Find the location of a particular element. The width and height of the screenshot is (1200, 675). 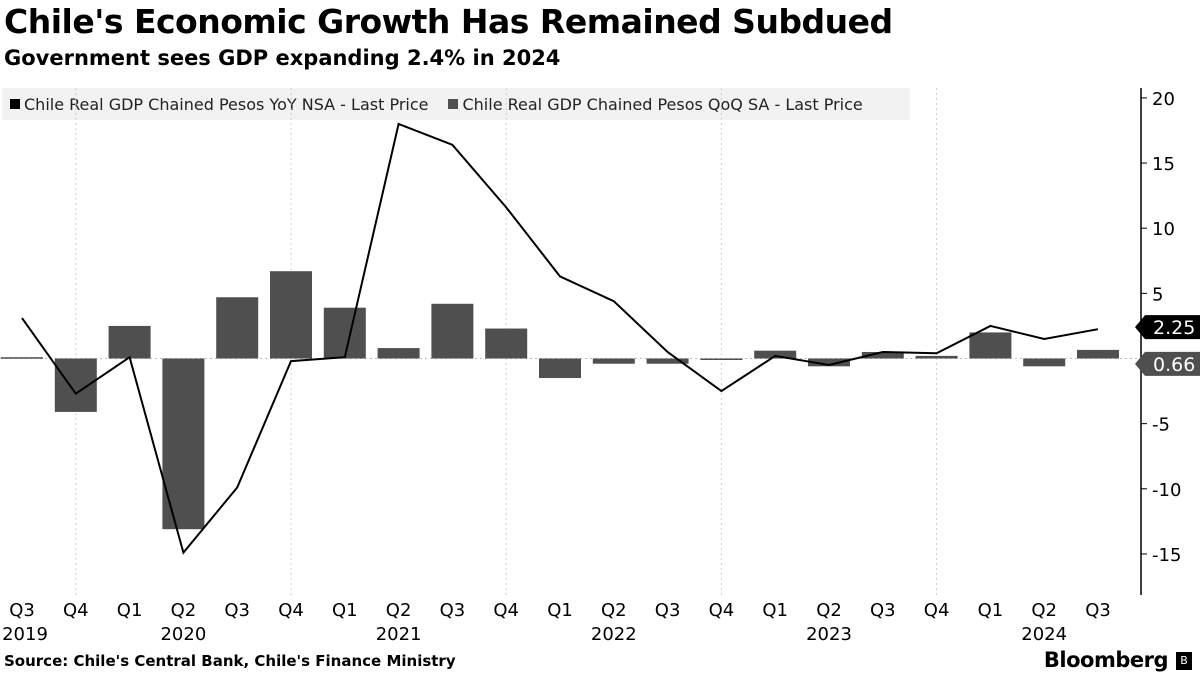

bloomberg-terminal-icon: B is located at coordinates (1184, 661).